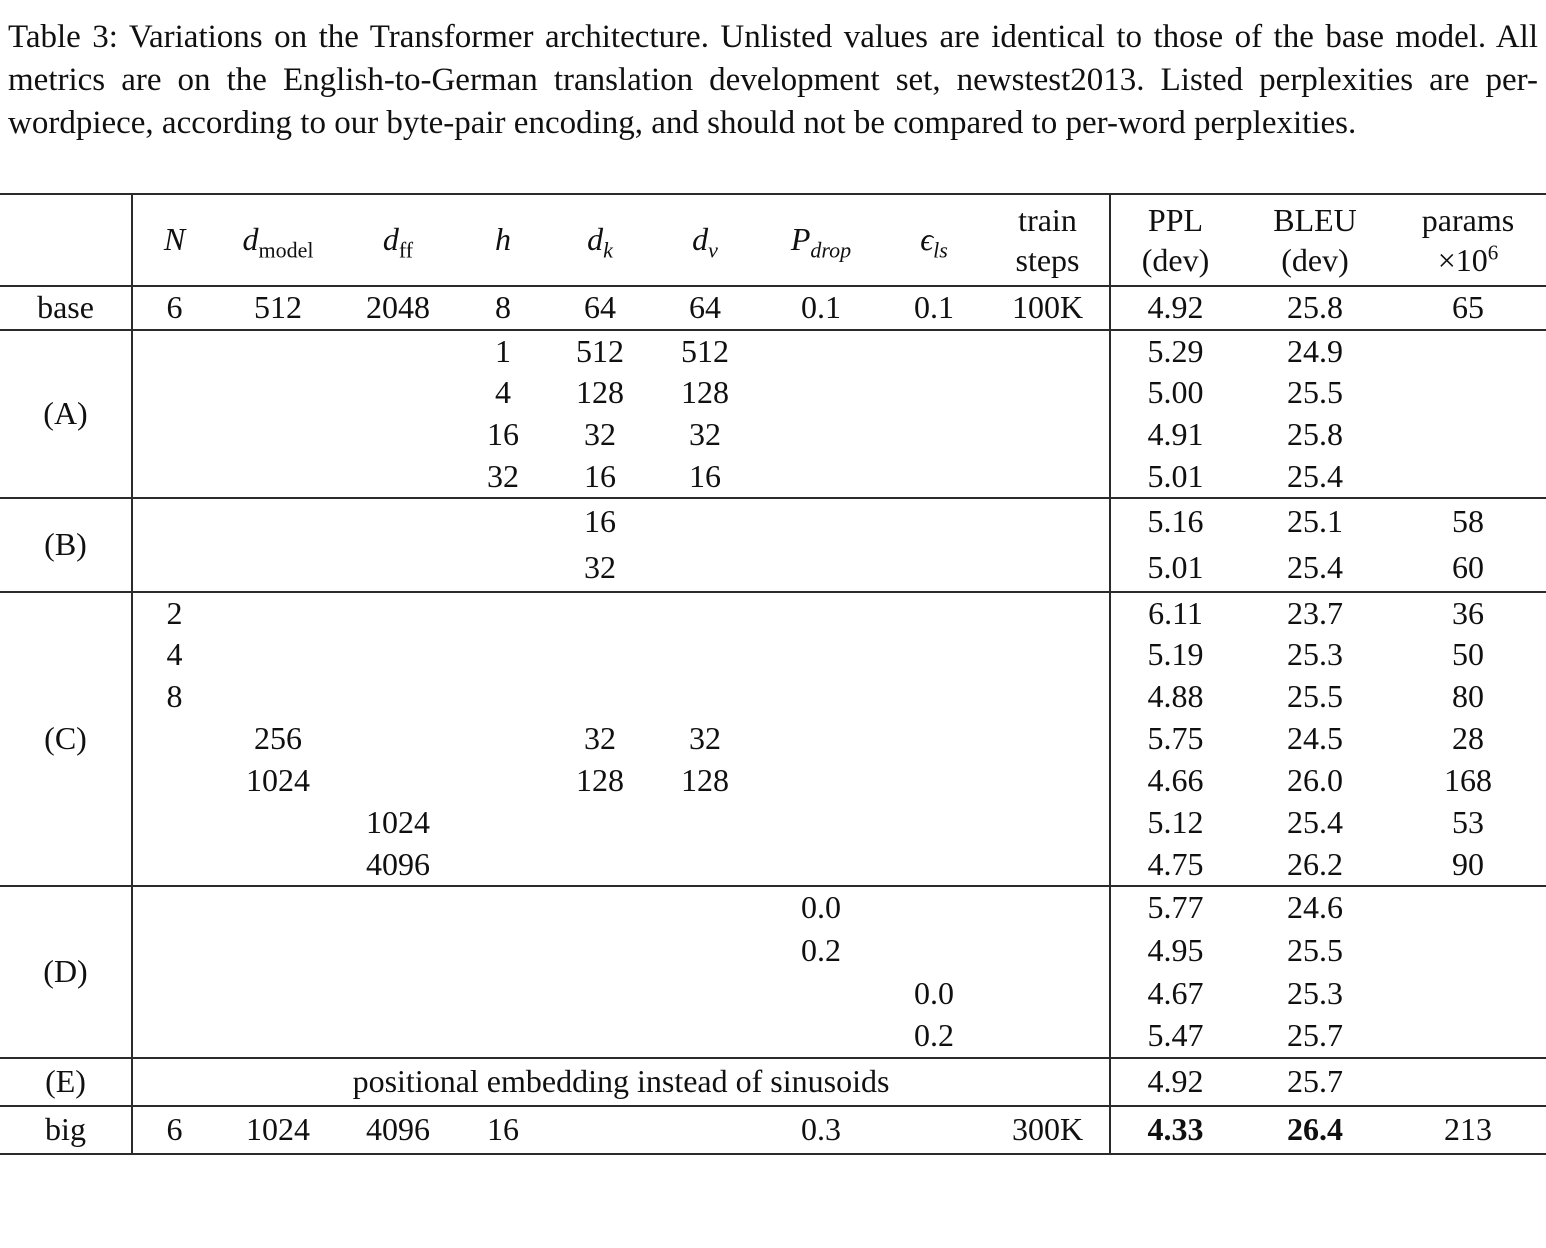  I want to click on cell-dmodel: 512, so click(278, 307).